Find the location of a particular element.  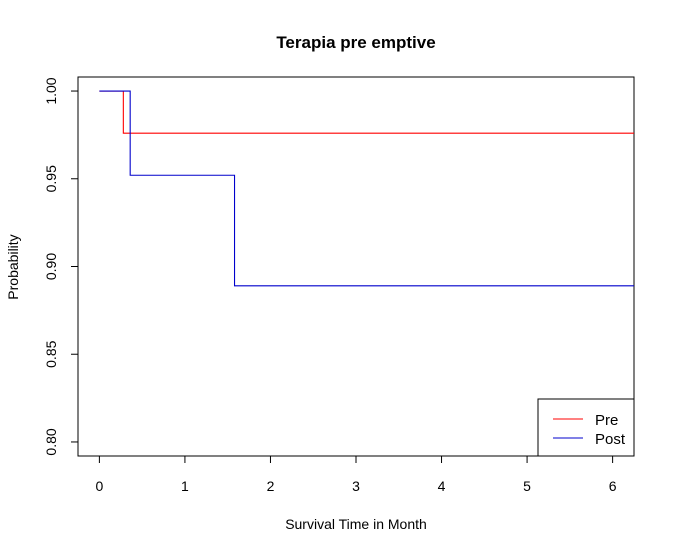

y-tick-label: 0.95 is located at coordinates (51, 178).